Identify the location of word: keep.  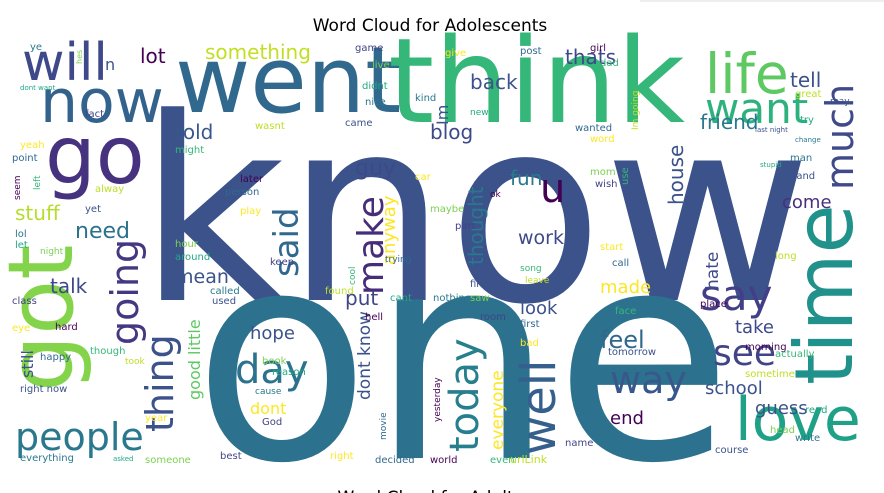
(282, 262).